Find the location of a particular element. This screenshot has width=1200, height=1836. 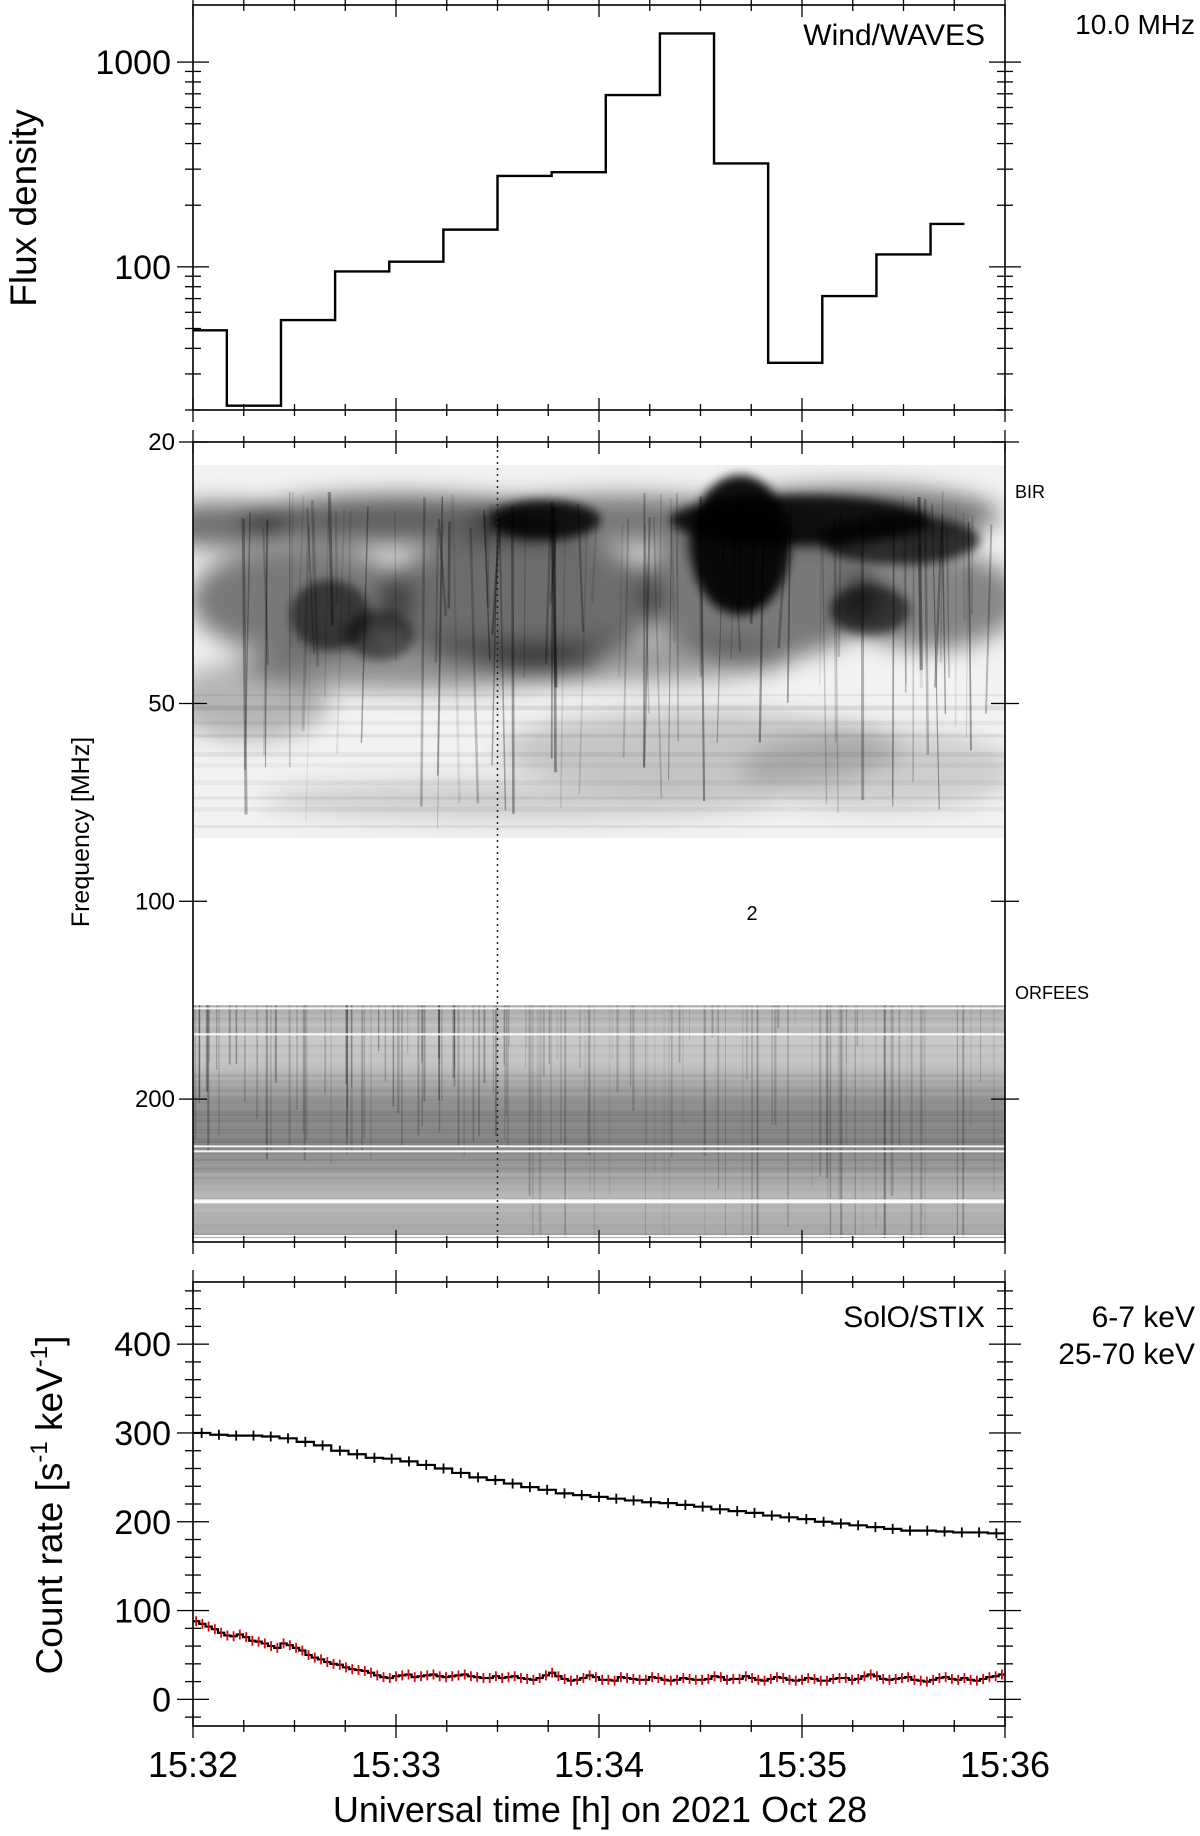

stix-ylabel: Count rate [s-1 keV-1] is located at coordinates (48, 1505).